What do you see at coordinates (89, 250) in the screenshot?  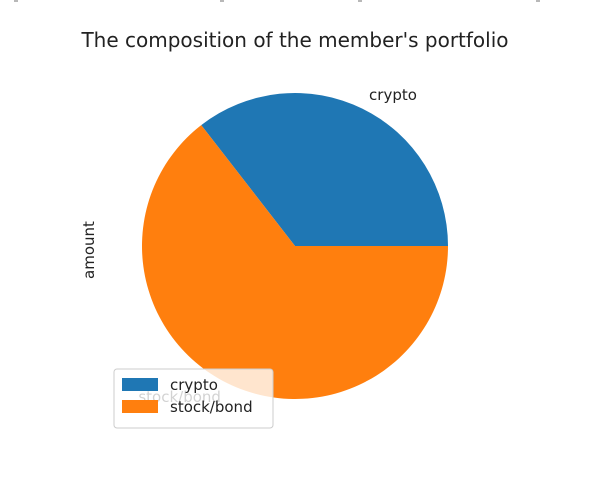 I see `y-axis-label: amount` at bounding box center [89, 250].